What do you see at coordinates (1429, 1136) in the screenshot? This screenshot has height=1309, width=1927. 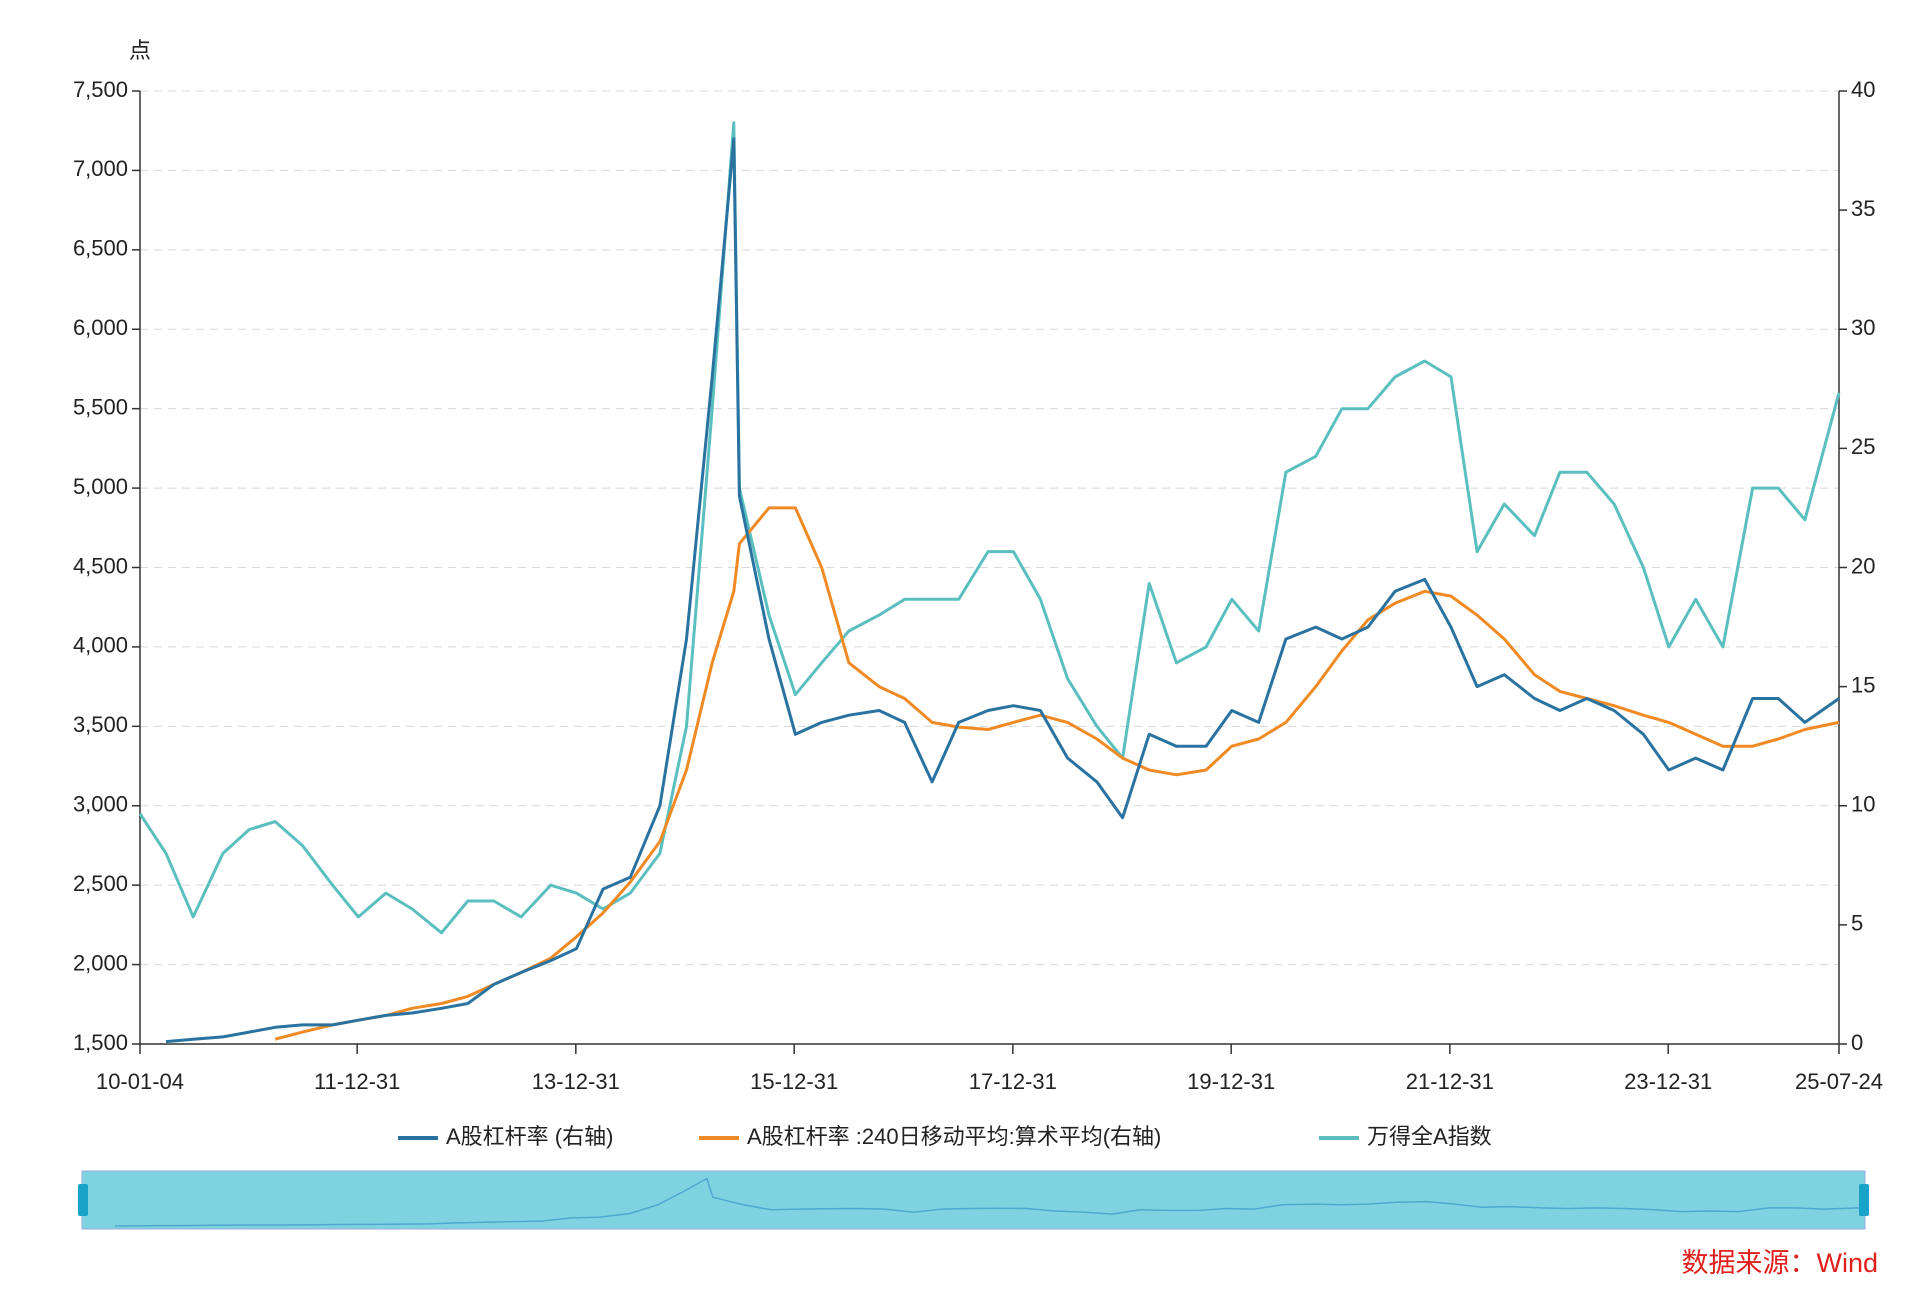 I see `legend-label: 万得全A指数` at bounding box center [1429, 1136].